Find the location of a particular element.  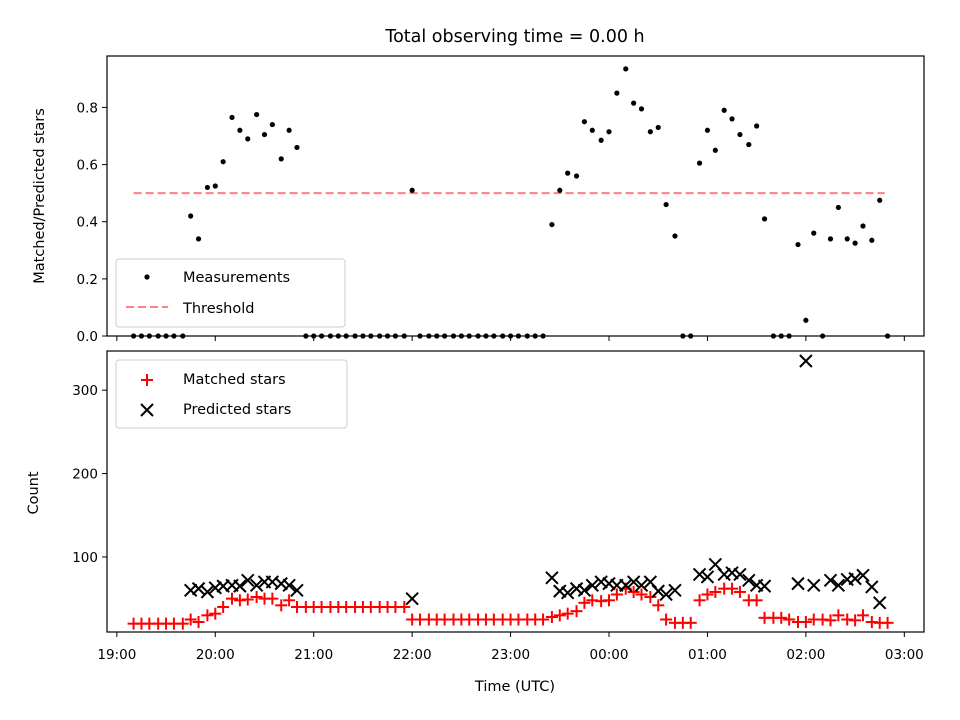

bottom-legend-box is located at coordinates (231, 394).